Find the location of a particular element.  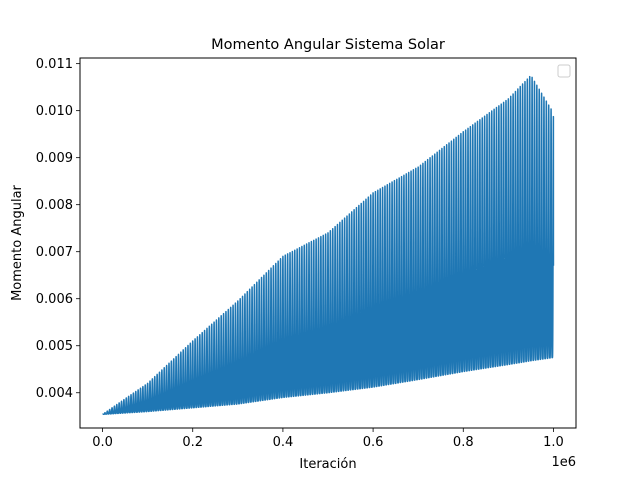

y-axis-label: Momento Angular is located at coordinates (17, 242).